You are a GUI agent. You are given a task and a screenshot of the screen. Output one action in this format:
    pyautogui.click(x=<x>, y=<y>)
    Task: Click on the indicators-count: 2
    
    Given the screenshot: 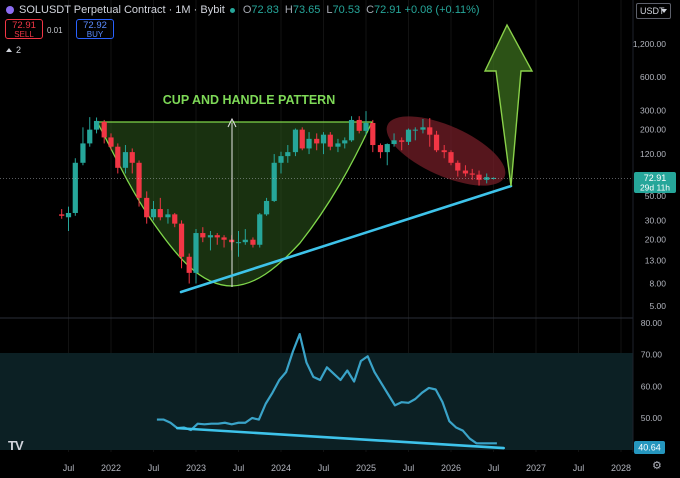 What is the action you would take?
    pyautogui.click(x=19, y=50)
    